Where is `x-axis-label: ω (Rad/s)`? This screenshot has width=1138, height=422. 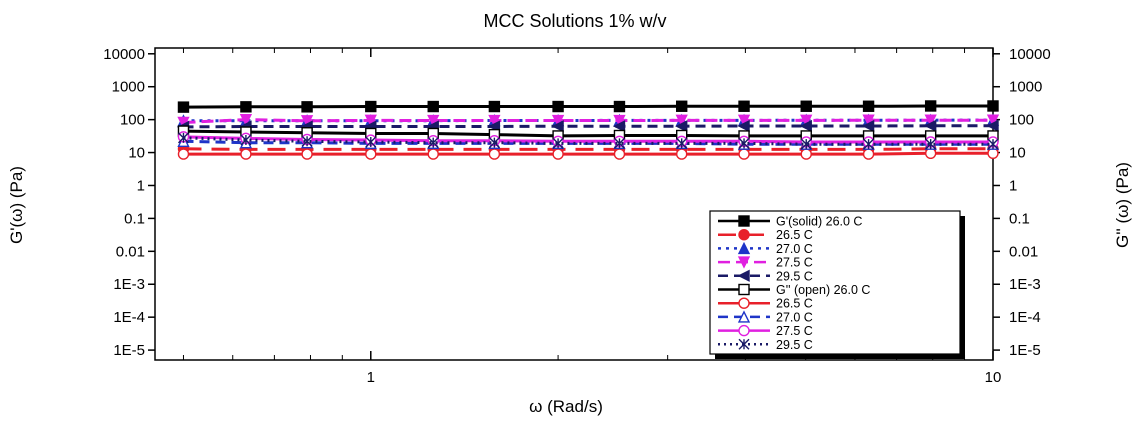 x-axis-label: ω (Rad/s) is located at coordinates (566, 406).